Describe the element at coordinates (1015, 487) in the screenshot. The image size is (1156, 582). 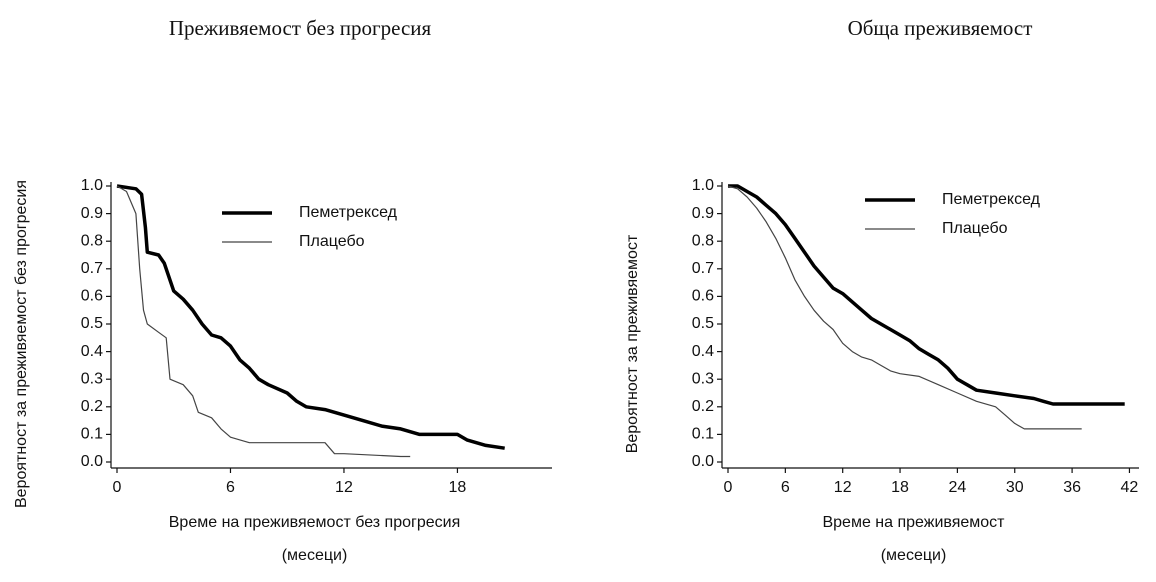
I see `x-tick-label: 30` at that location.